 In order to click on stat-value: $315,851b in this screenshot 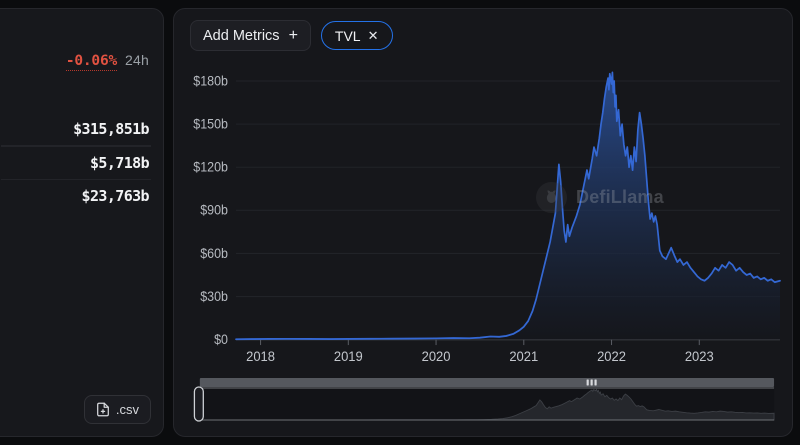, I will do `click(111, 129)`.